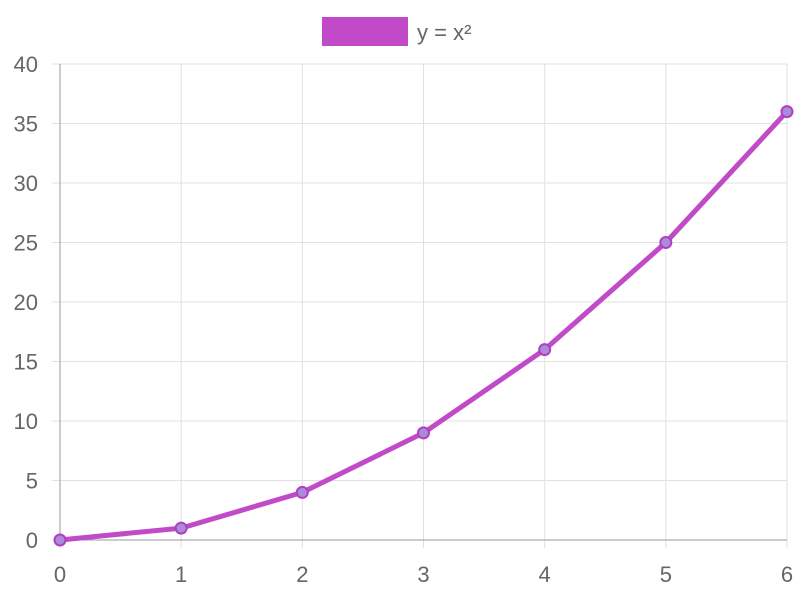 This screenshot has width=800, height=600. What do you see at coordinates (181, 574) in the screenshot?
I see `x-tick-label: 1` at bounding box center [181, 574].